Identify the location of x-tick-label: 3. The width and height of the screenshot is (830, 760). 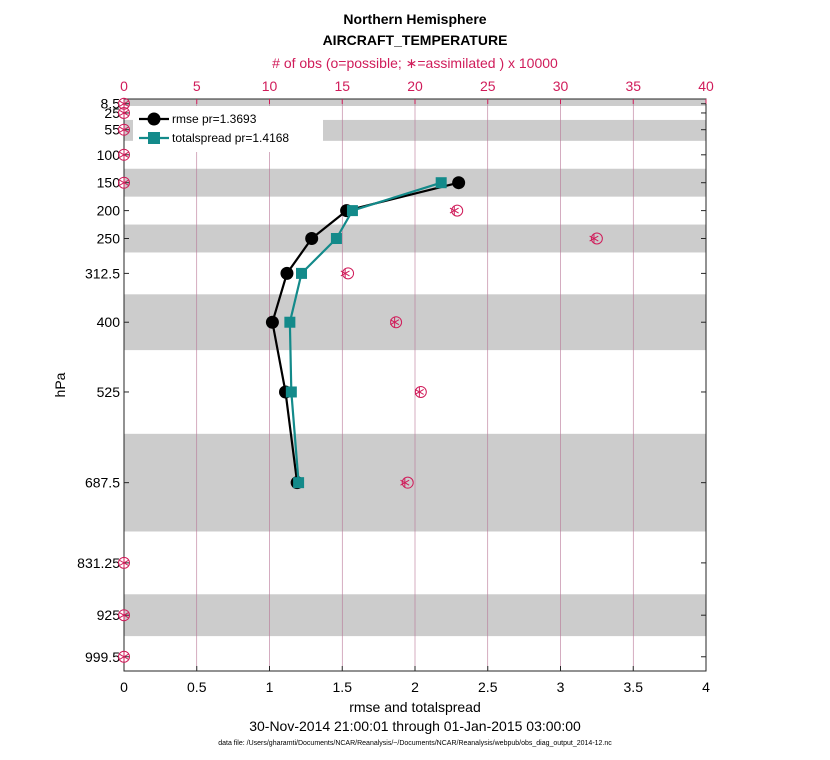
(561, 687).